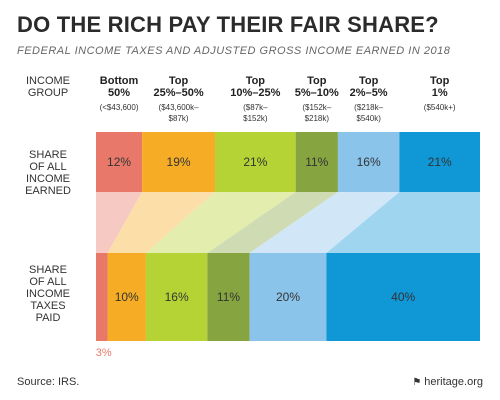 Image resolution: width=500 pixels, height=400 pixels. I want to click on category-range: ($152k– $218k), so click(316, 113).